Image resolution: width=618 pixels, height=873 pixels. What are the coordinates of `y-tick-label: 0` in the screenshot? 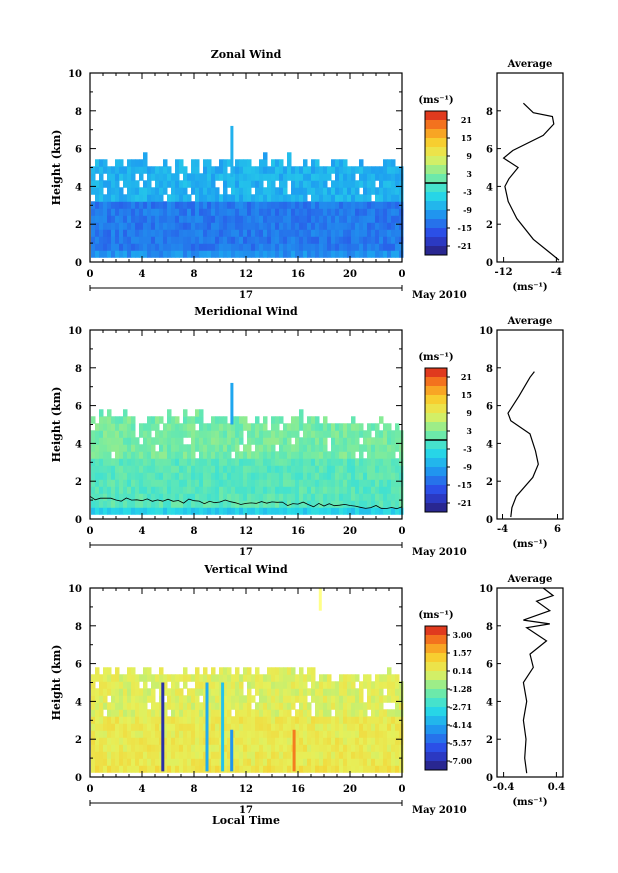 It's located at (78, 263).